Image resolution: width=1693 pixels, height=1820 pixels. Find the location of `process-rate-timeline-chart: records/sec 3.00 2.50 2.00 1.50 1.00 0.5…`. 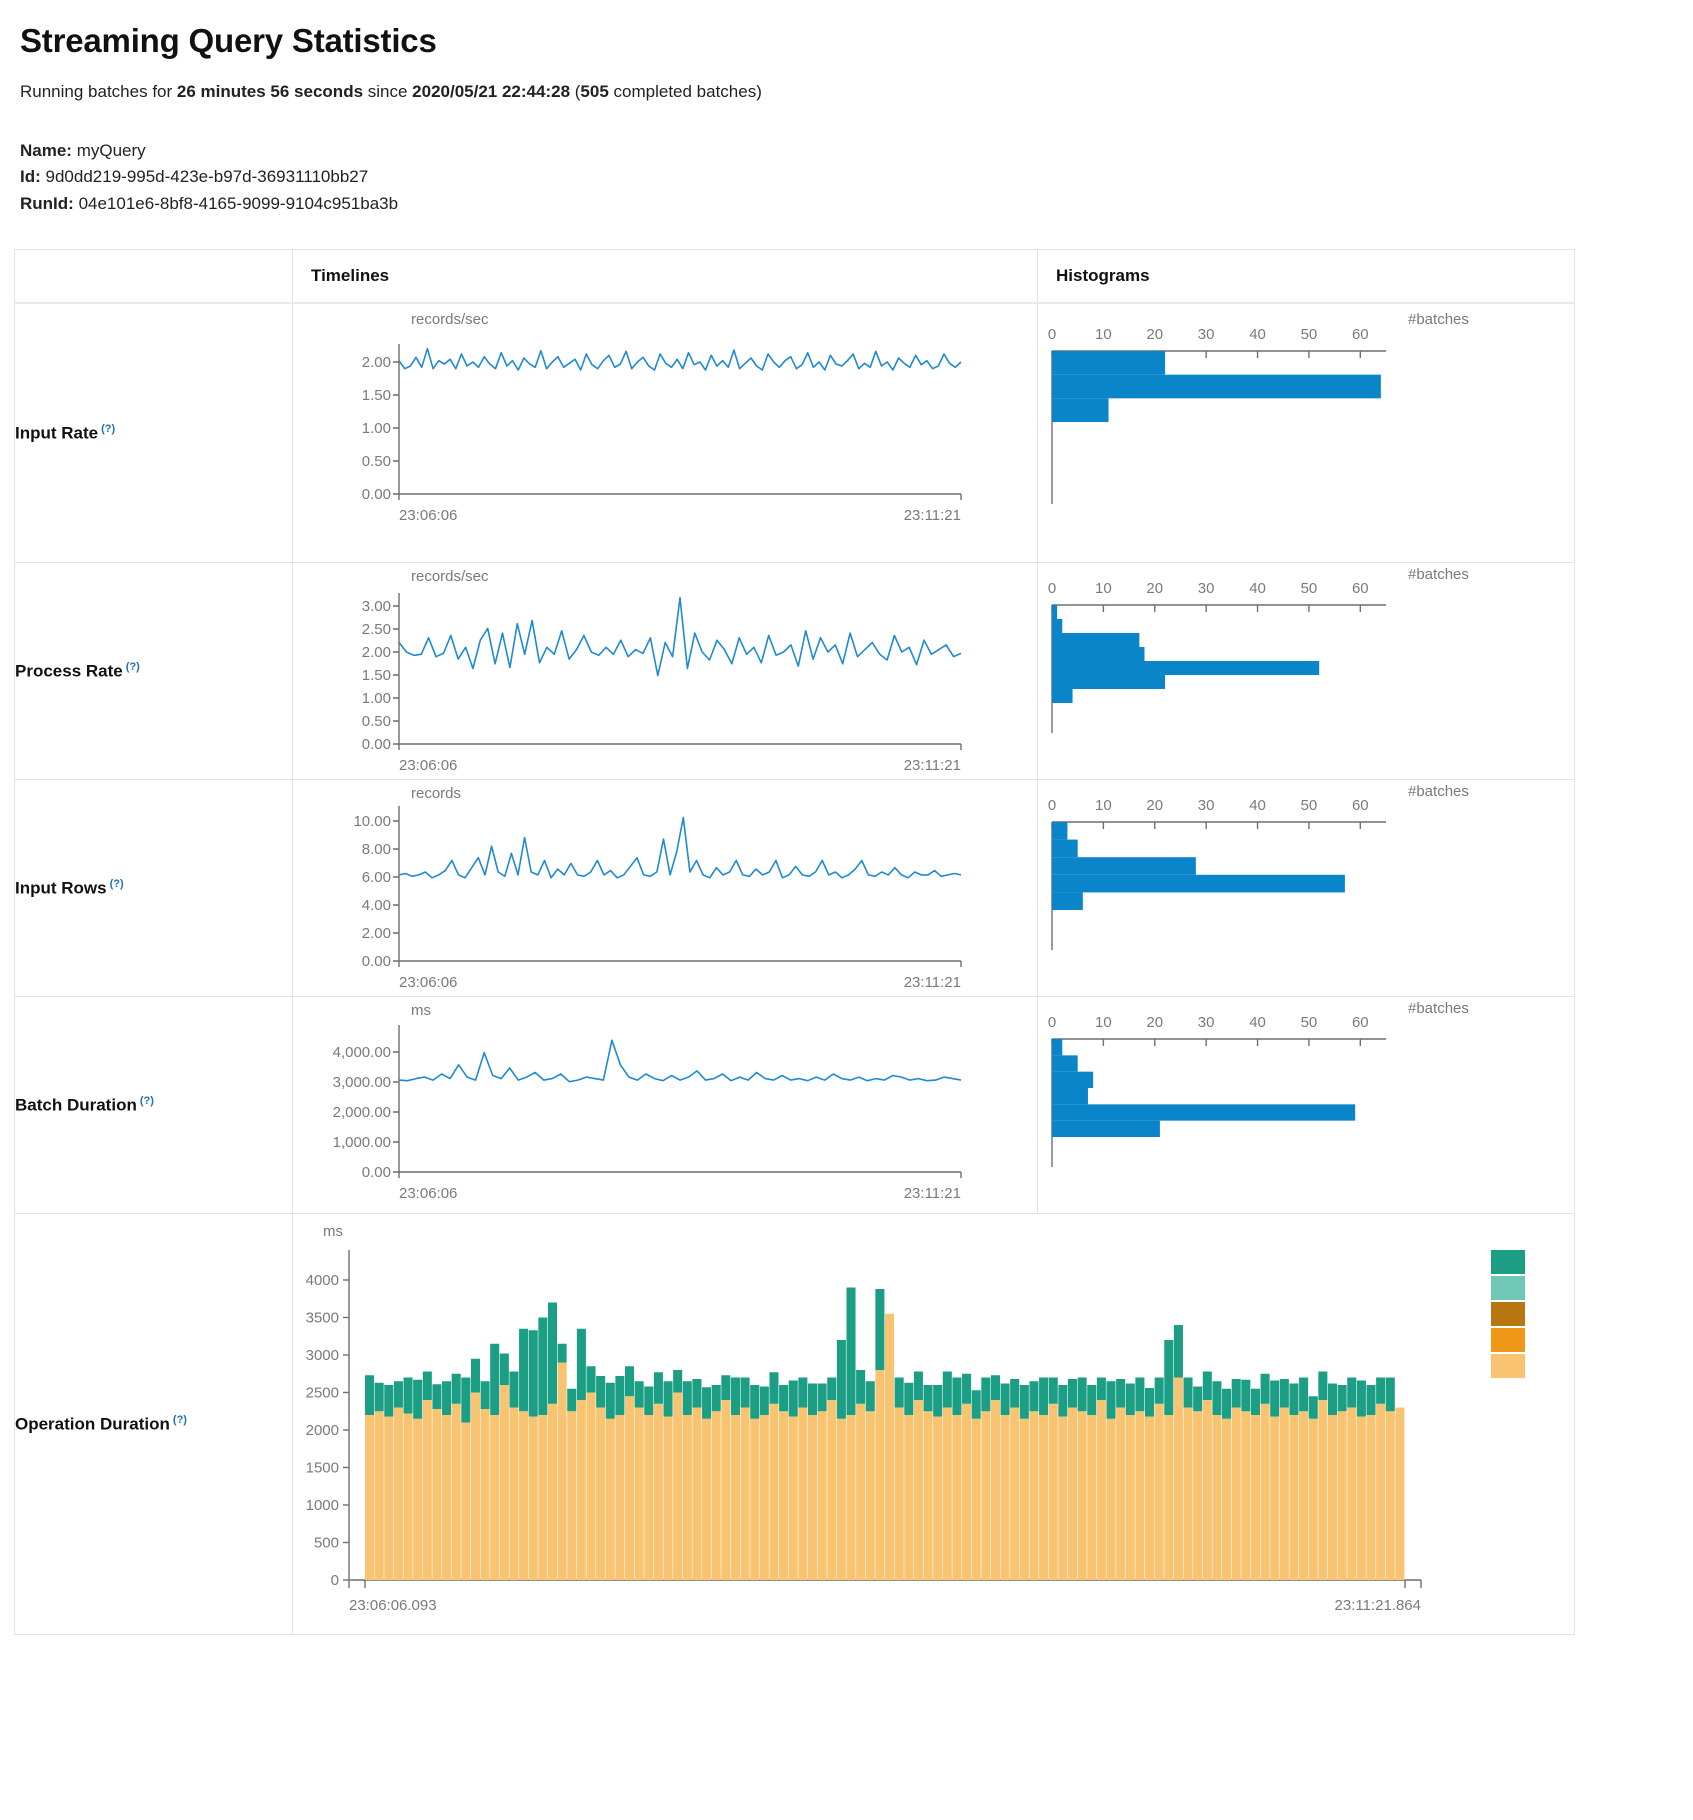

process-rate-timeline-chart: records/sec 3.00 2.50 2.00 1.50 1.00 0.5… is located at coordinates (665, 671).